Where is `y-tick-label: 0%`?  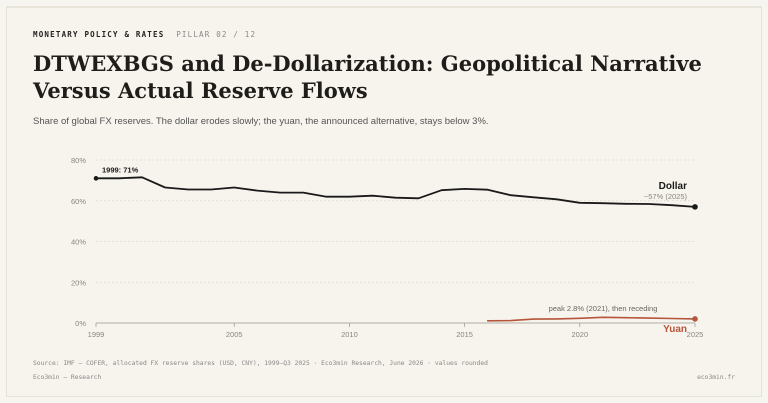 y-tick-label: 0% is located at coordinates (80, 323).